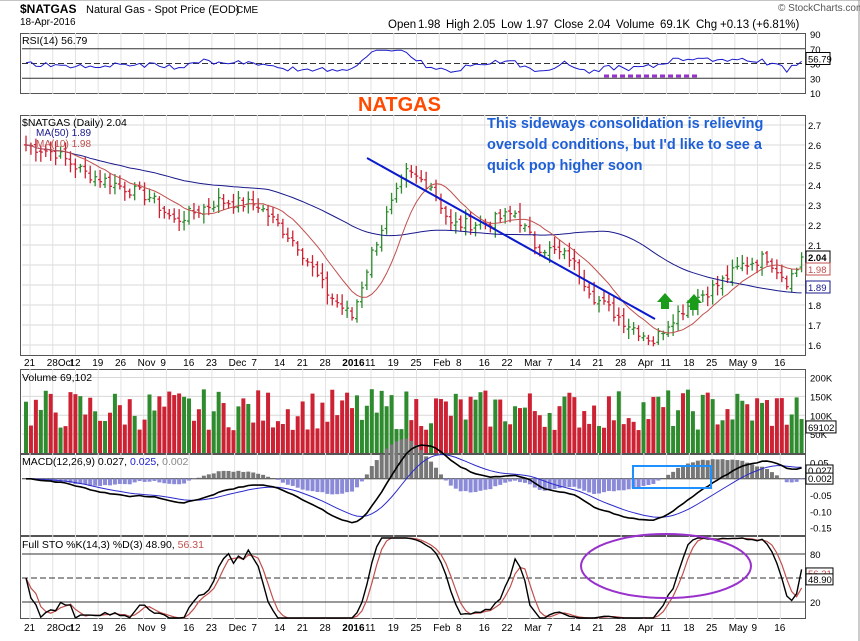 Image resolution: width=860 pixels, height=641 pixels. Describe the element at coordinates (568, 25) in the screenshot. I see `close-label: Close` at that location.